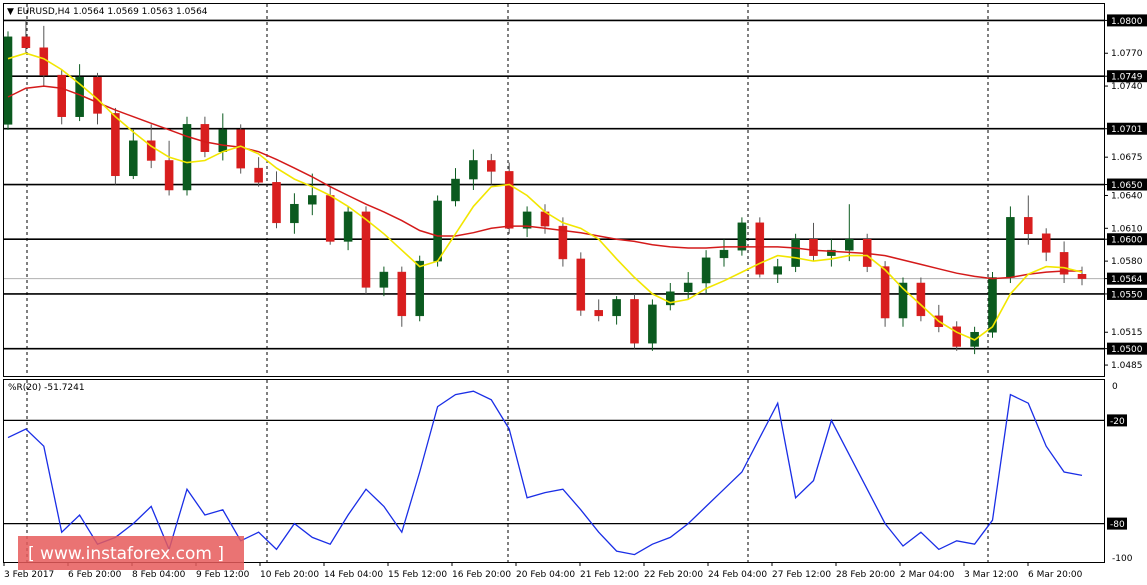 This screenshot has width=1147, height=585. What do you see at coordinates (1127, 87) in the screenshot?
I see `price-tick-label-3: 1.0740` at bounding box center [1127, 87].